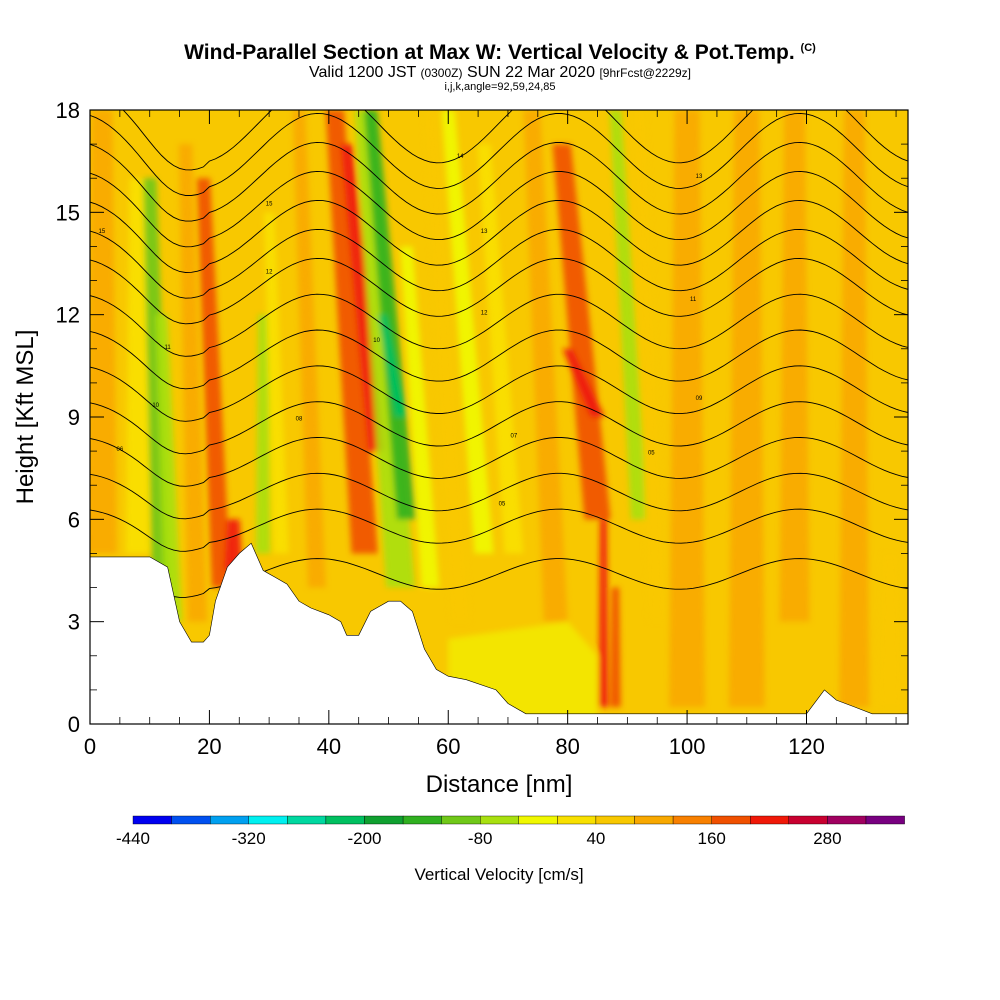 The image size is (1000, 1000). I want to click on x-tick-label: 40, so click(329, 746).